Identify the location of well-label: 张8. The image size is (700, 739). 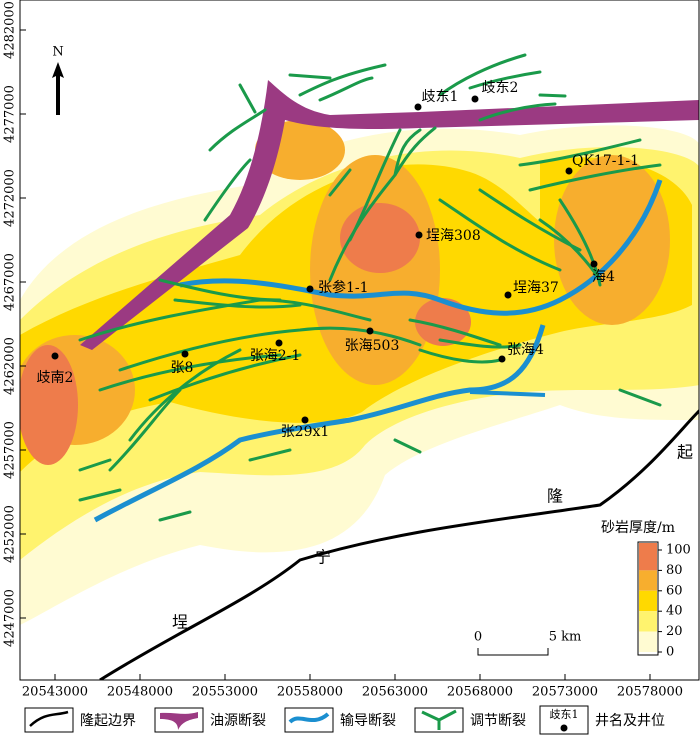
(182, 368).